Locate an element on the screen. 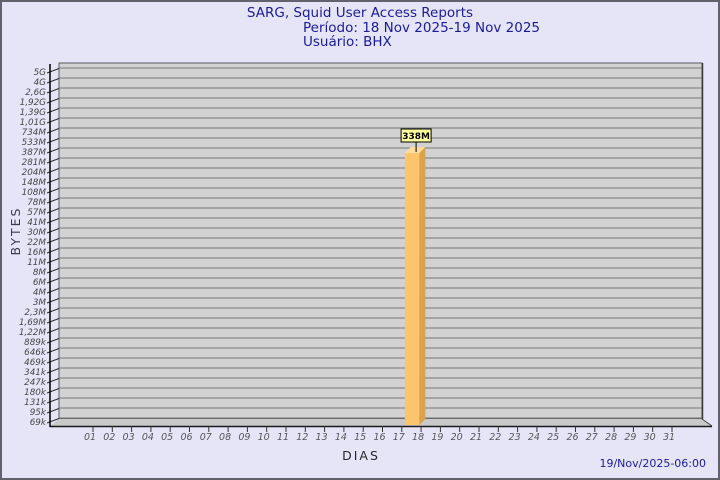 This screenshot has width=720, height=480. y-axis-tick-label: 533M is located at coordinates (34, 143).